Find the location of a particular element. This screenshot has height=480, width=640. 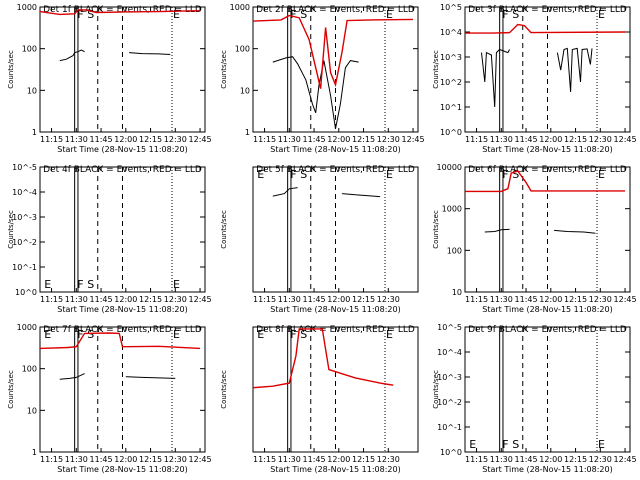

y-tick-label: 10^-2 is located at coordinates (24, 242).